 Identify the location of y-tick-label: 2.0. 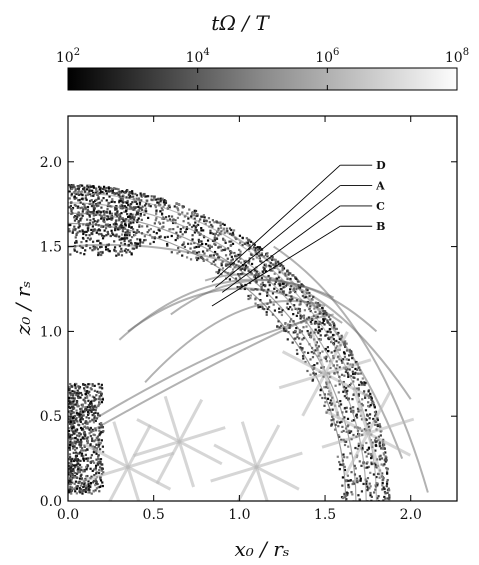
(51, 163).